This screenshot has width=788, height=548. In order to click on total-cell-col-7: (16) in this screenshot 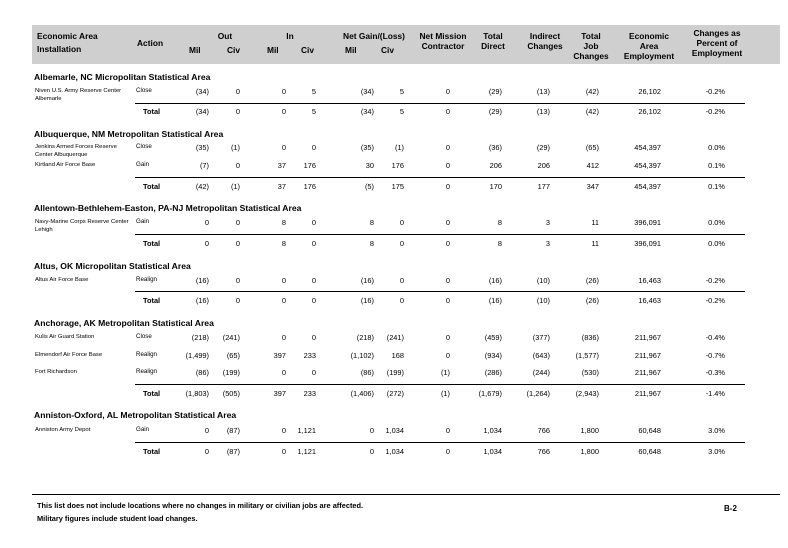, I will do `click(495, 300)`.